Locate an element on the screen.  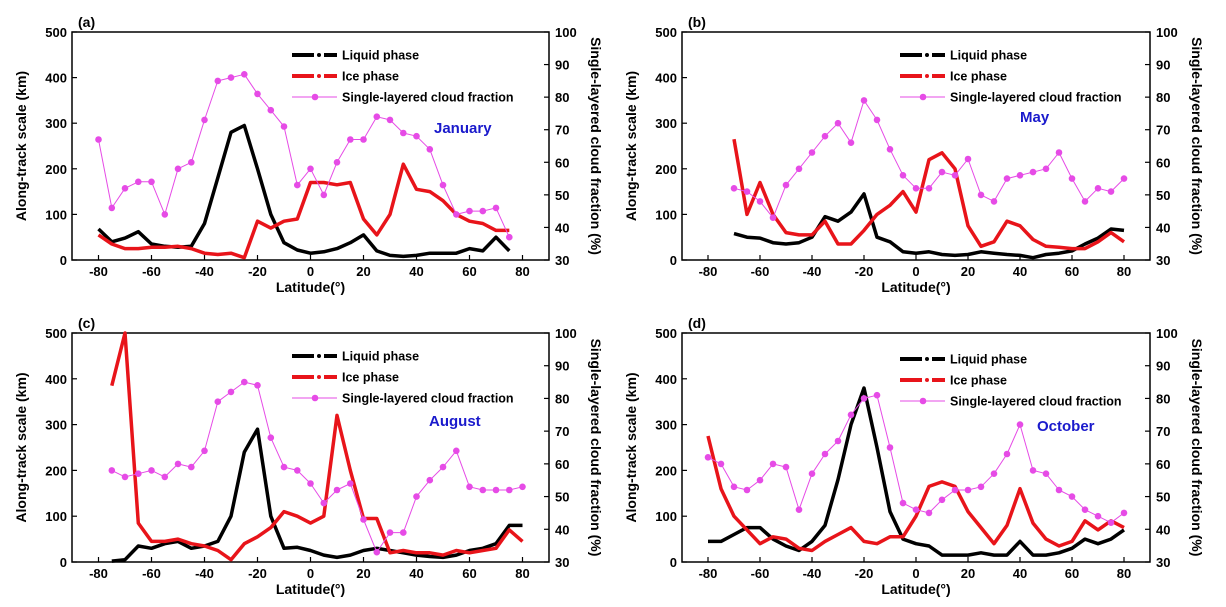
x-tick-label: -20 is located at coordinates (257, 271).